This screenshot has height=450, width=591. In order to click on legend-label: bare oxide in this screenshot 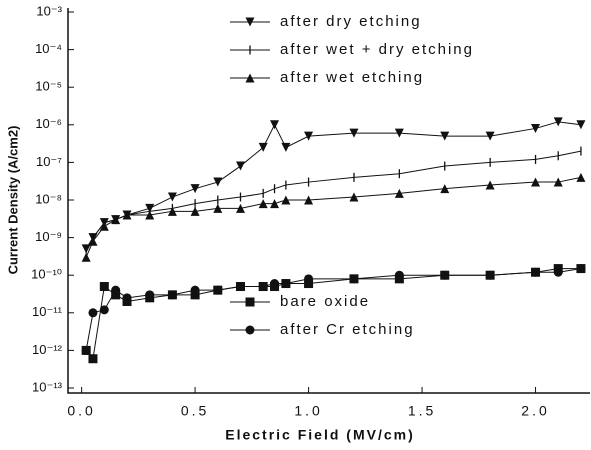, I will do `click(325, 301)`.